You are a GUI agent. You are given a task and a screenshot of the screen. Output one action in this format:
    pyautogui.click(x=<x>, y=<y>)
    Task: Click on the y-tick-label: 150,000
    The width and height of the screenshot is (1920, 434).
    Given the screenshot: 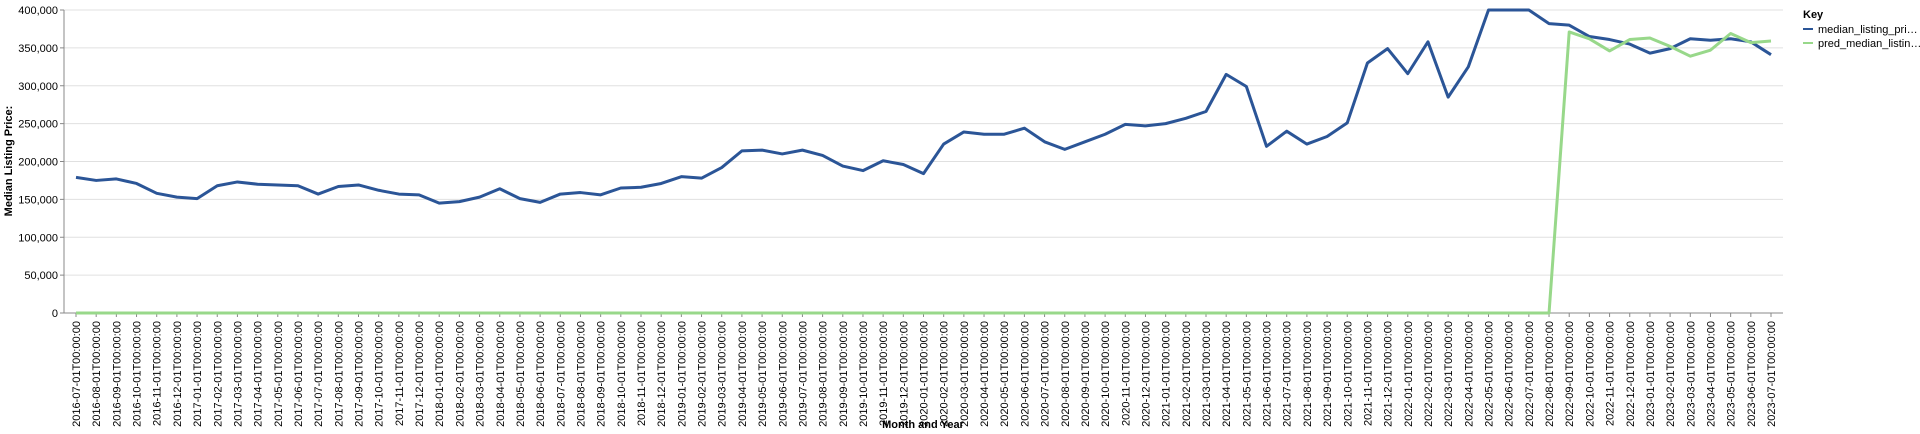 What is the action you would take?
    pyautogui.click(x=38, y=200)
    